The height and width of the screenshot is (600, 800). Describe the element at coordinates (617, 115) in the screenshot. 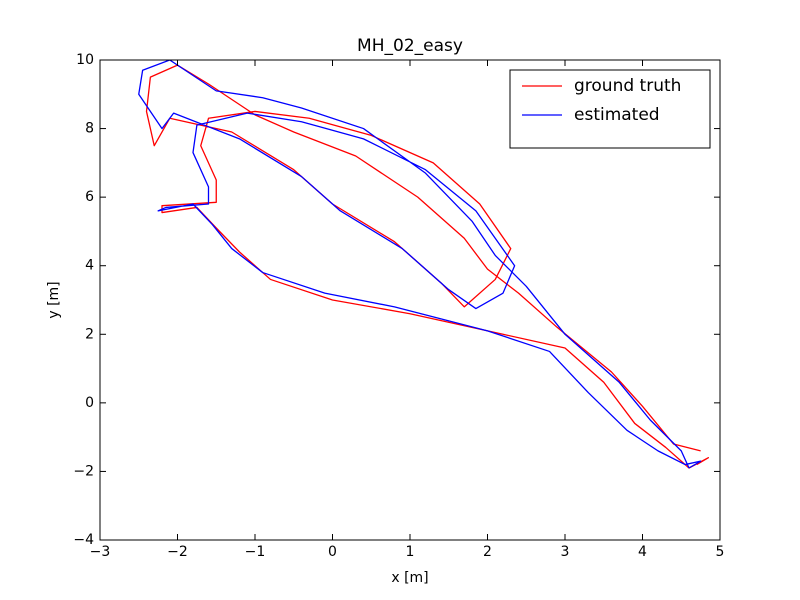

I see `legend-label: estimated` at that location.